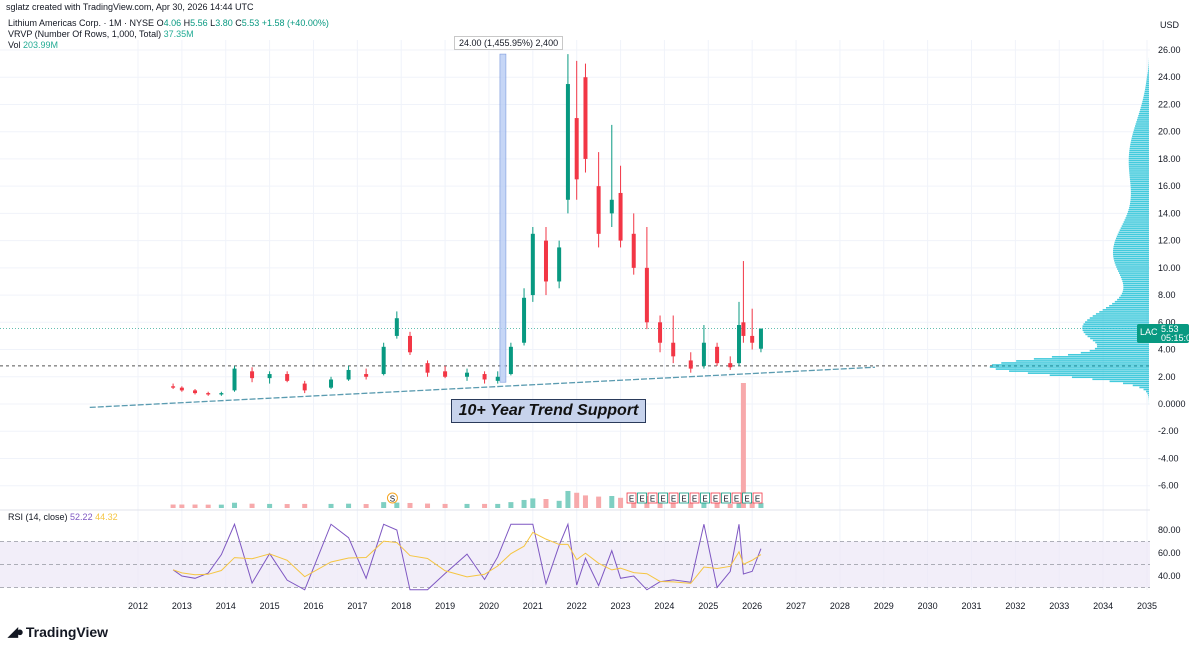 This screenshot has width=1199, height=650. I want to click on trend-support-note: 10+ Year Trend Support, so click(548, 411).